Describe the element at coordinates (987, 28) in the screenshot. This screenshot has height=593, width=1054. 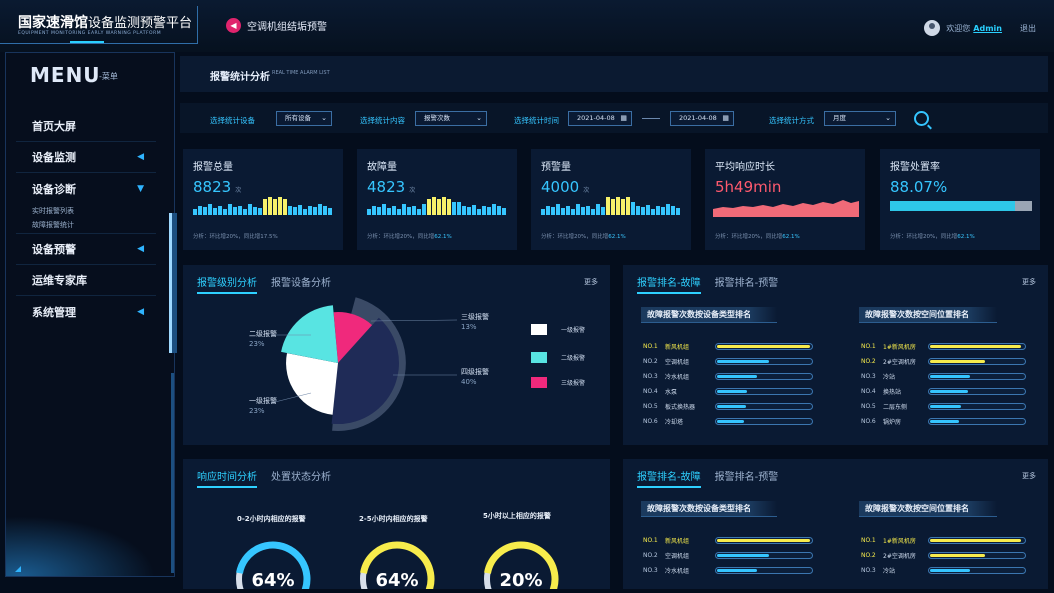
I see `user-name-link: Admin` at that location.